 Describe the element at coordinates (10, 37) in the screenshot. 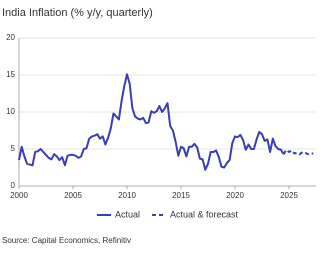

I see `y-tick-label: 20` at that location.